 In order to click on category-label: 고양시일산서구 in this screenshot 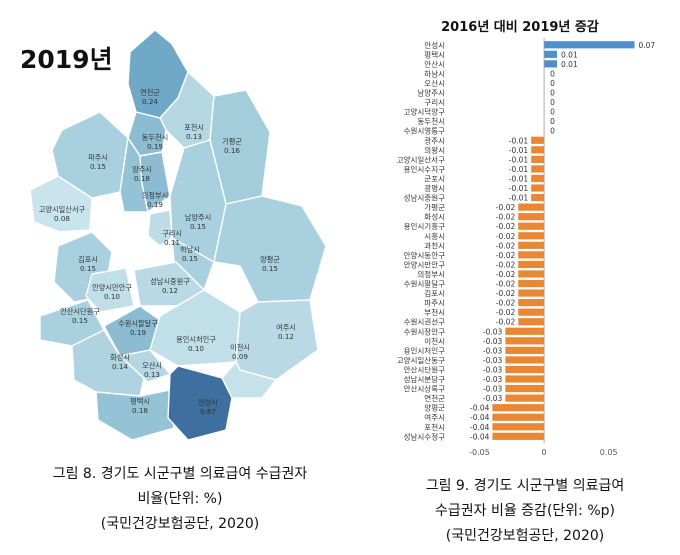, I will do `click(421, 159)`.